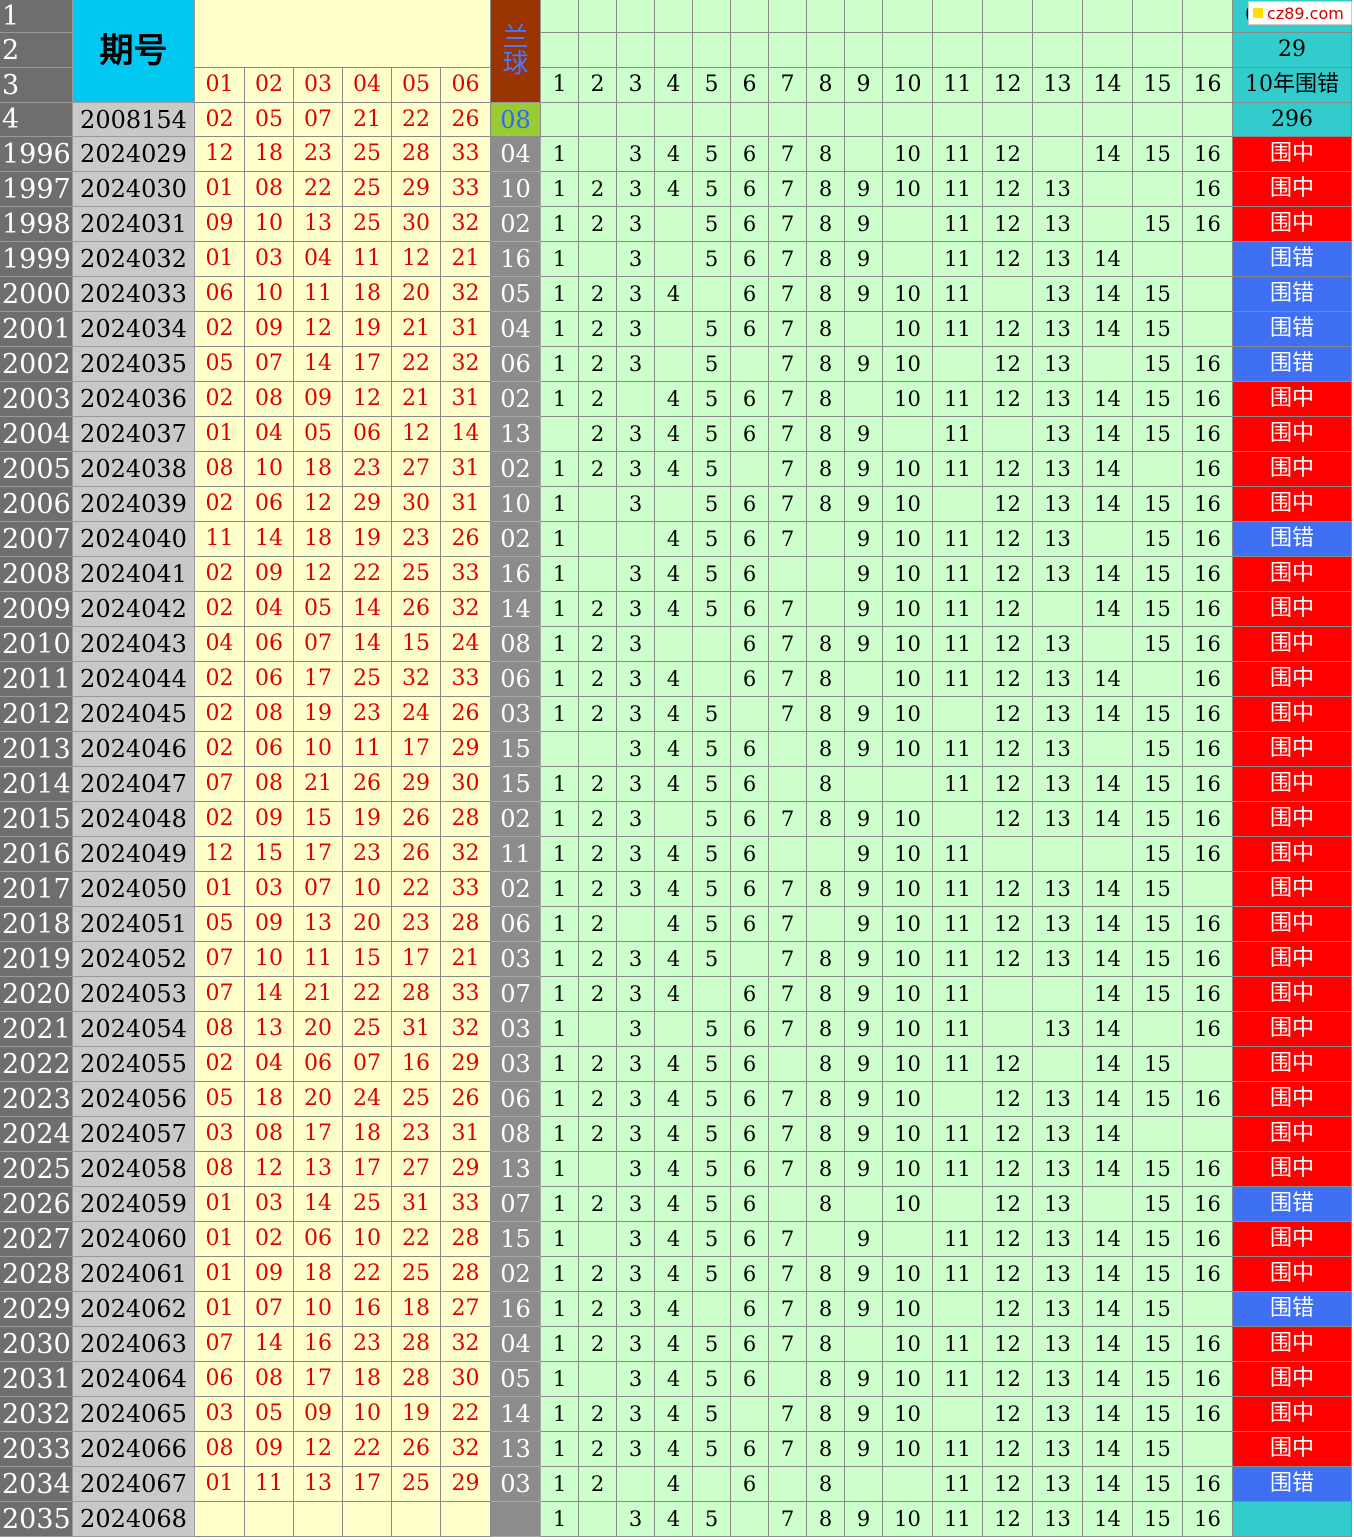 This screenshot has width=1354, height=1540. What do you see at coordinates (36, 16) in the screenshot?
I see `row-number: 1` at bounding box center [36, 16].